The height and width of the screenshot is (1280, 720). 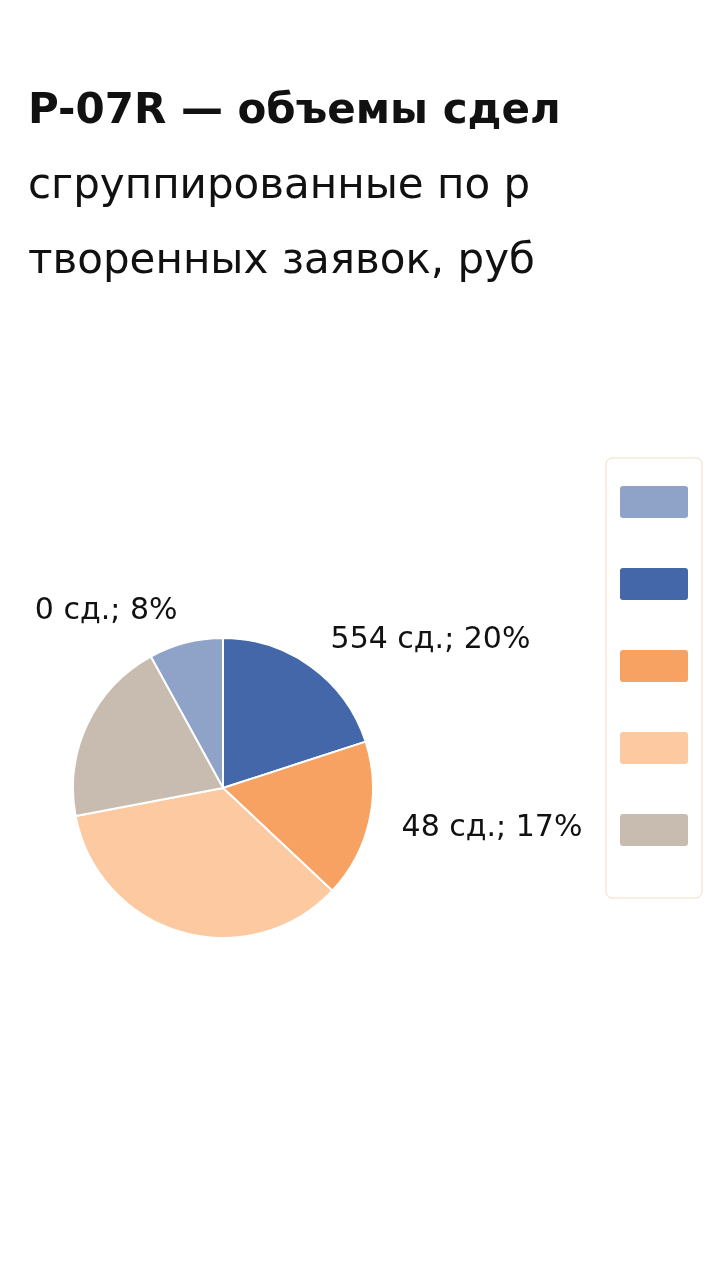 What do you see at coordinates (106, 609) in the screenshot?
I see `data-label: 0 сд.; 8%` at bounding box center [106, 609].